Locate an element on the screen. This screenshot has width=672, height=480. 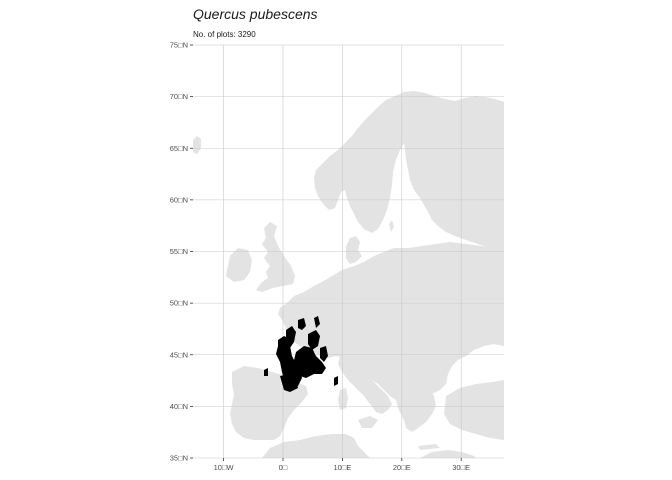
longitude-axis: 10□W 0□ 10□E 20□E 30□E is located at coordinates (342, 465).